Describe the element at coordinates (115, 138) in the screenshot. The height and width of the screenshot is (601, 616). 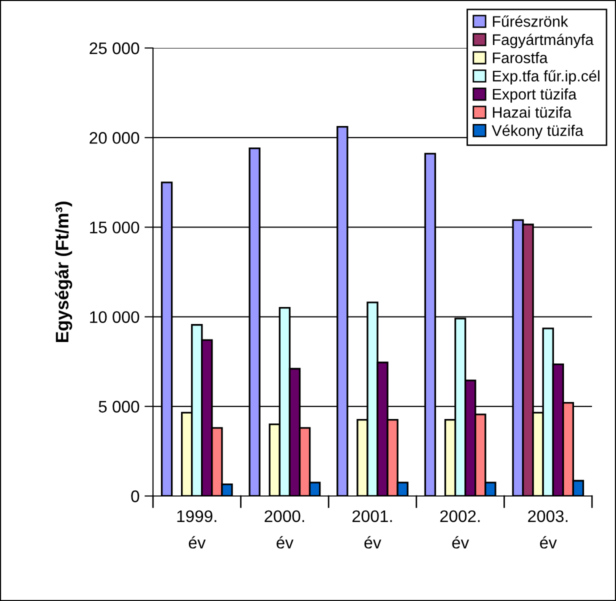
I see `y-tick-label: 20 000` at that location.